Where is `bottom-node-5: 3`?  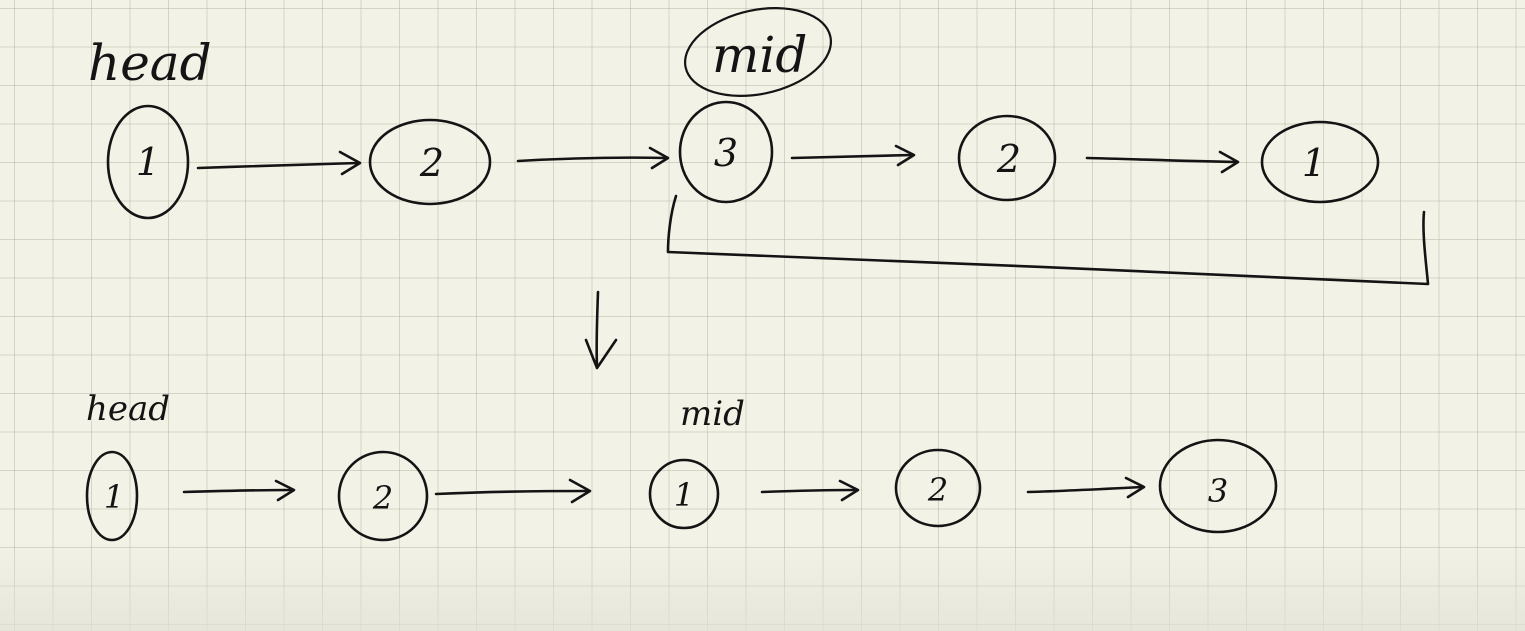
bottom-node-5: 3 is located at coordinates (1218, 486).